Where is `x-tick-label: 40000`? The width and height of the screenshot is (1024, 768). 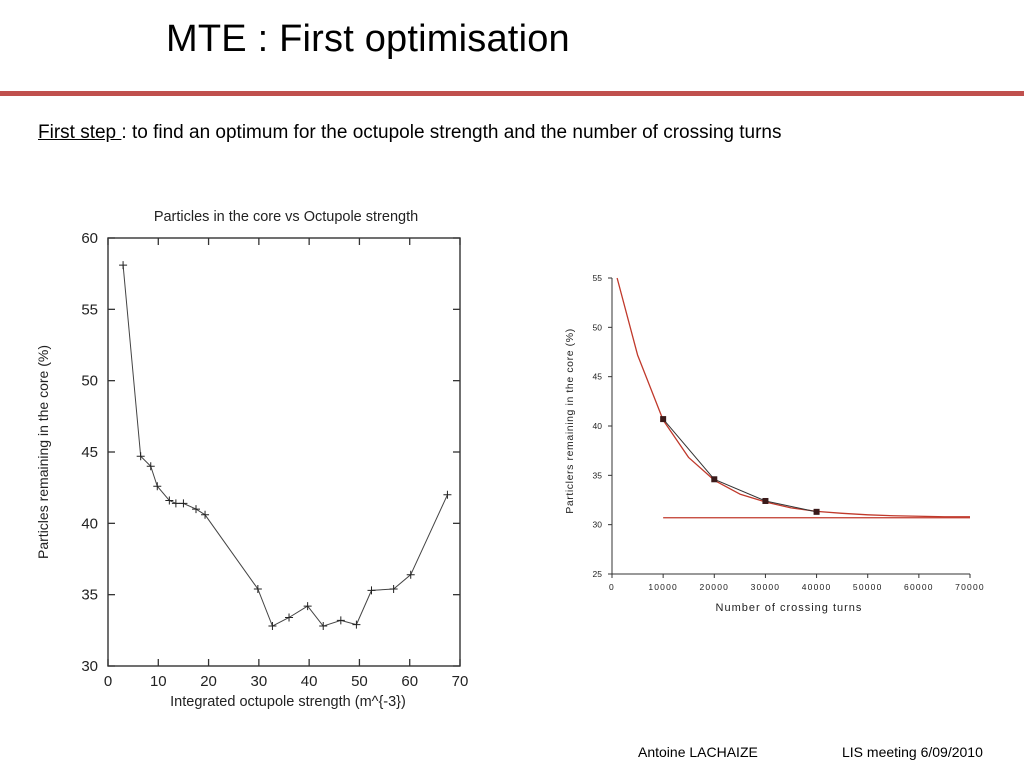 x-tick-label: 40000 is located at coordinates (817, 587).